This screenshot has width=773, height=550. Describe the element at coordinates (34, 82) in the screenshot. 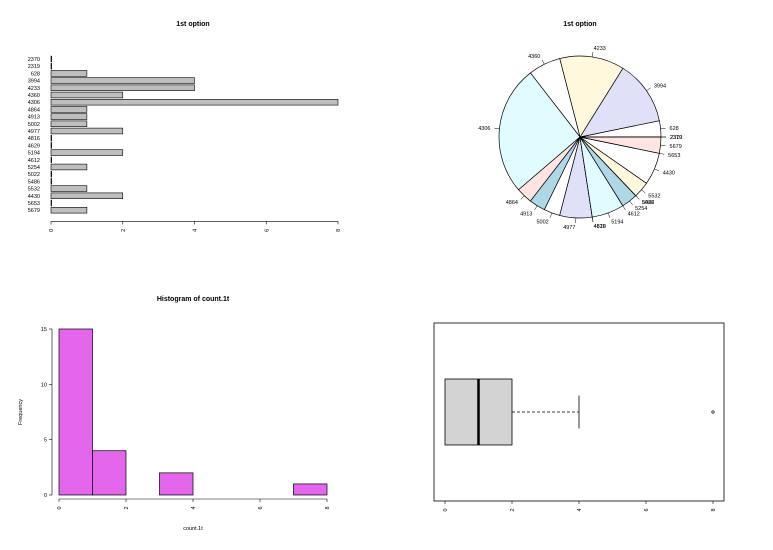

I see `bar-category-label: 3994` at that location.